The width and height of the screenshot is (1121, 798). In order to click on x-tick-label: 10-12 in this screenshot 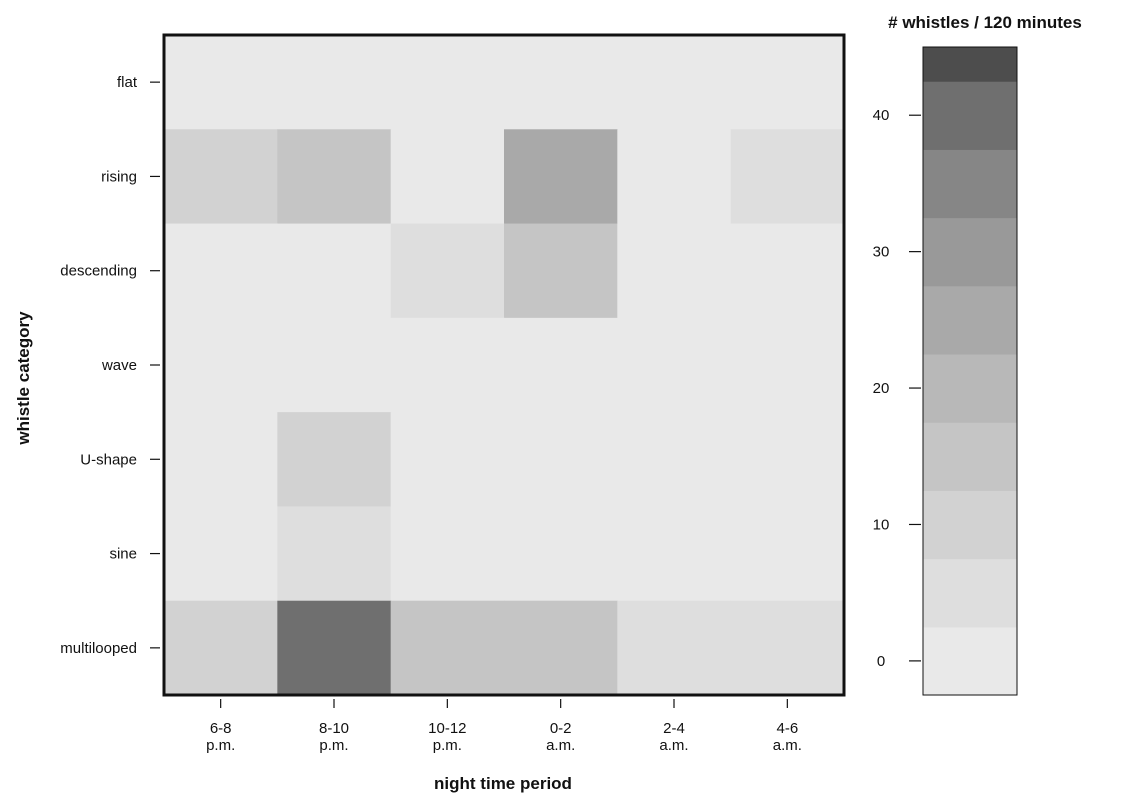, I will do `click(447, 728)`.